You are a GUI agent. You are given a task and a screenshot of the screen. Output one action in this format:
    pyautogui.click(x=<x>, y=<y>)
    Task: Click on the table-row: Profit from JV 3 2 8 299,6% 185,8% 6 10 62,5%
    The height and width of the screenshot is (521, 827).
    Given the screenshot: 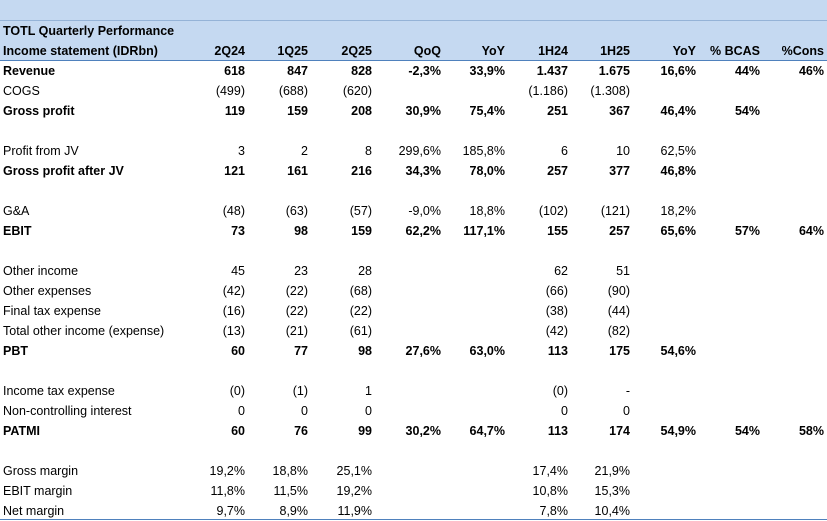 What is the action you would take?
    pyautogui.click(x=413, y=151)
    